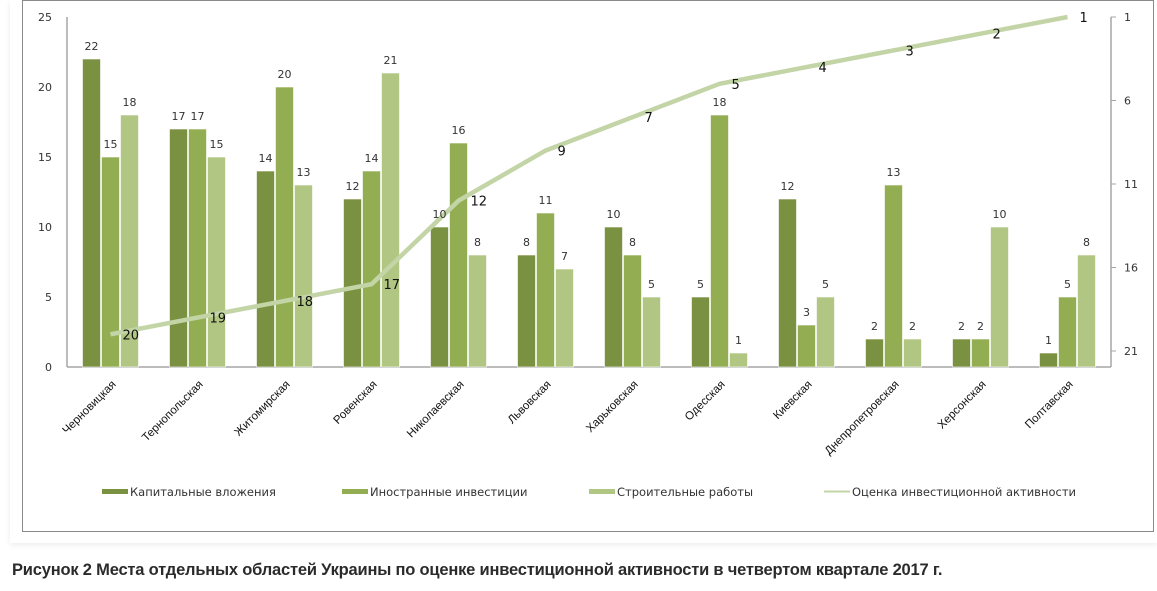 This screenshot has height=591, width=1157. I want to click on bar-value-label: 11, so click(546, 200).